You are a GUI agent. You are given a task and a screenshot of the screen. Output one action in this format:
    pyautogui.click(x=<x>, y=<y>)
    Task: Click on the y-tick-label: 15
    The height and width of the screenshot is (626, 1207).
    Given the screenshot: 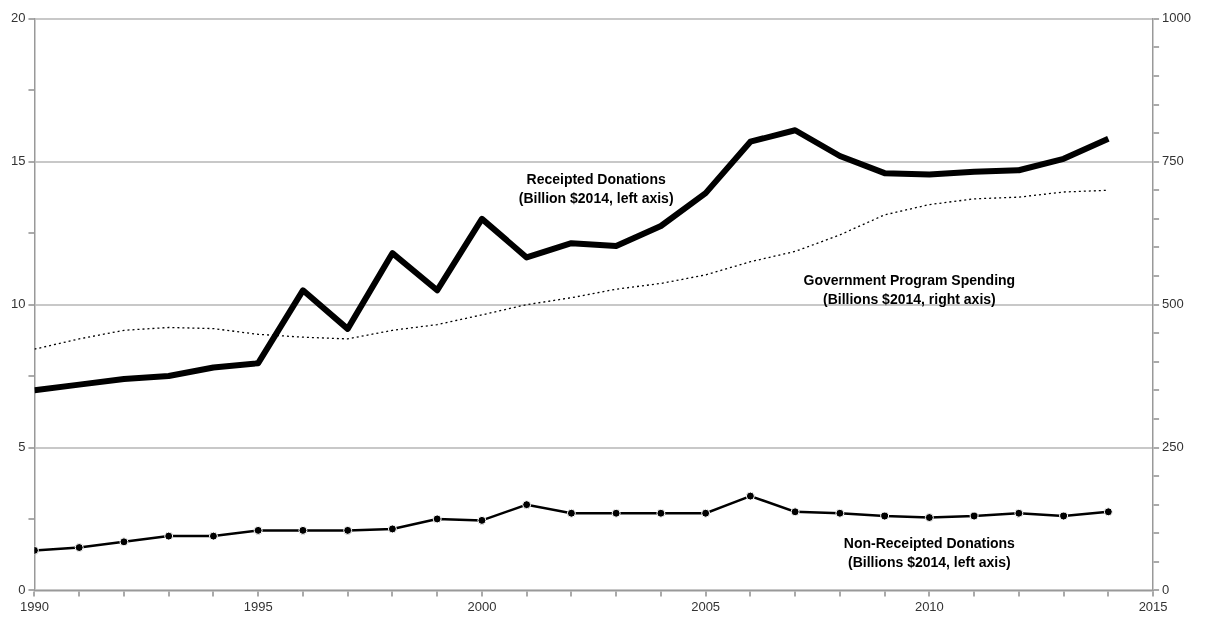 What is the action you would take?
    pyautogui.click(x=18, y=161)
    